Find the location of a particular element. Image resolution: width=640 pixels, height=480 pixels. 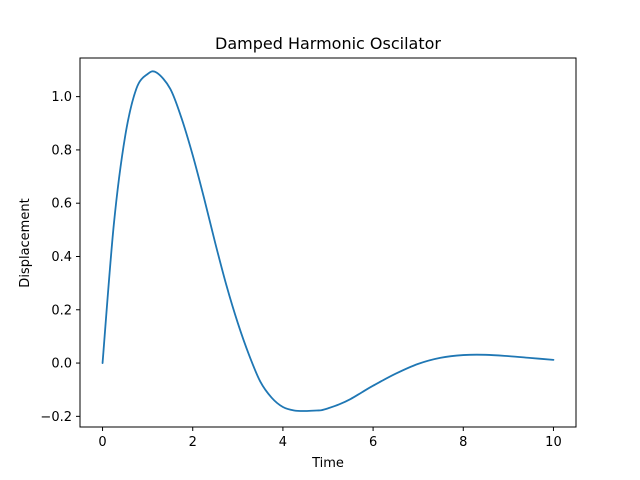

x-tick-label: 4 is located at coordinates (283, 442).